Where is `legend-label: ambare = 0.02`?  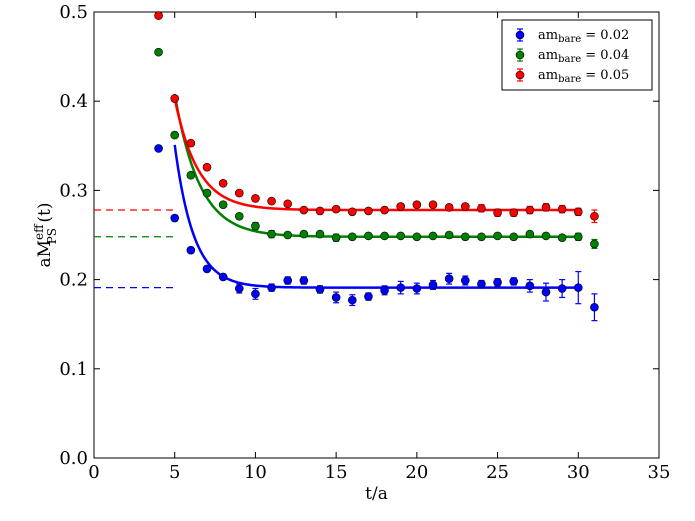 legend-label: ambare = 0.02 is located at coordinates (583, 36).